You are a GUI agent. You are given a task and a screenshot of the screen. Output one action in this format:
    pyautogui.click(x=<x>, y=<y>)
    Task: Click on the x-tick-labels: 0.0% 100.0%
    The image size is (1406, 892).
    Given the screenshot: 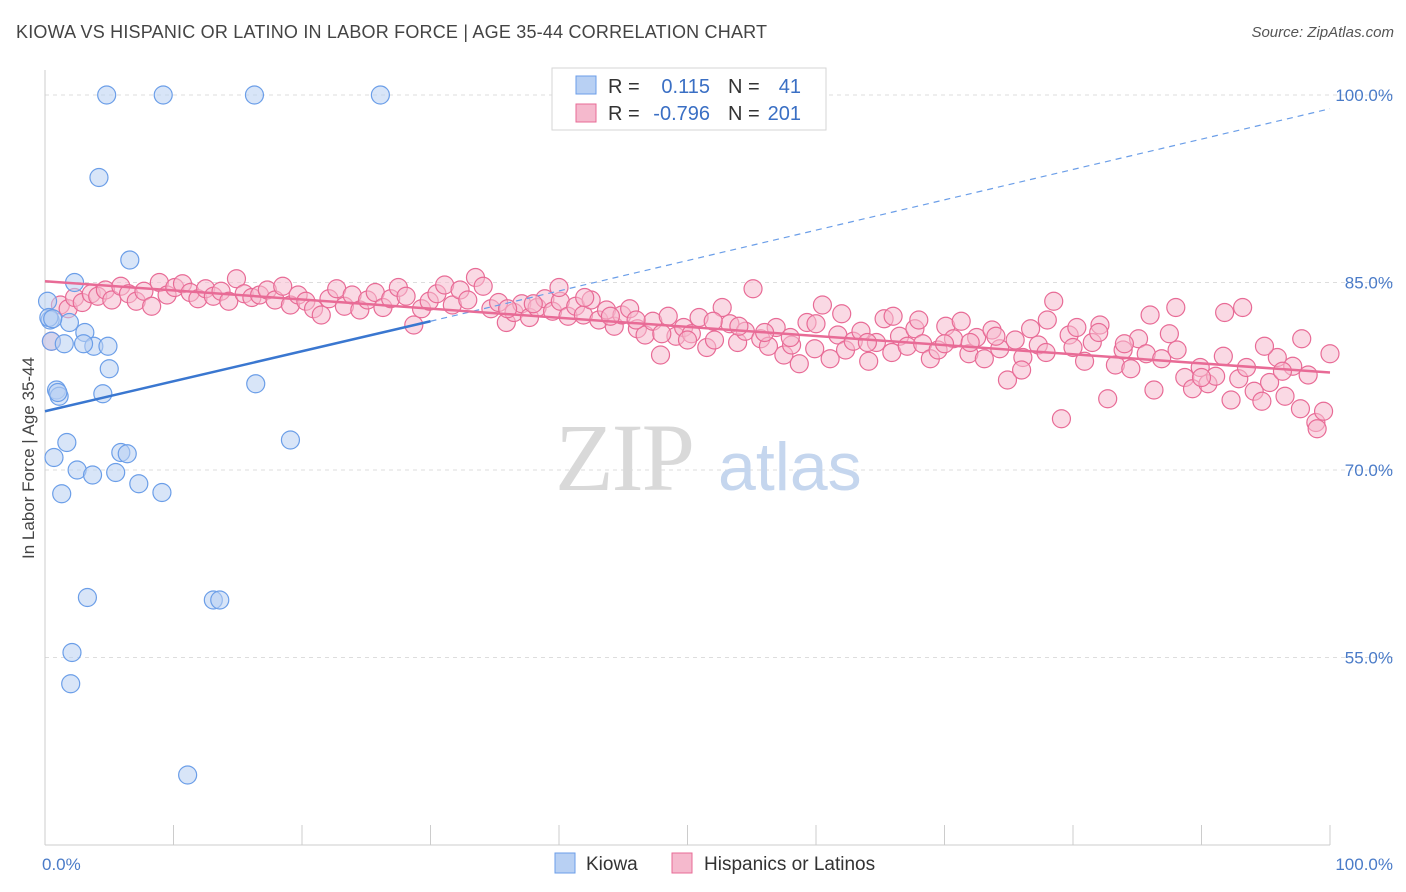 What is the action you would take?
    pyautogui.click(x=717, y=864)
    